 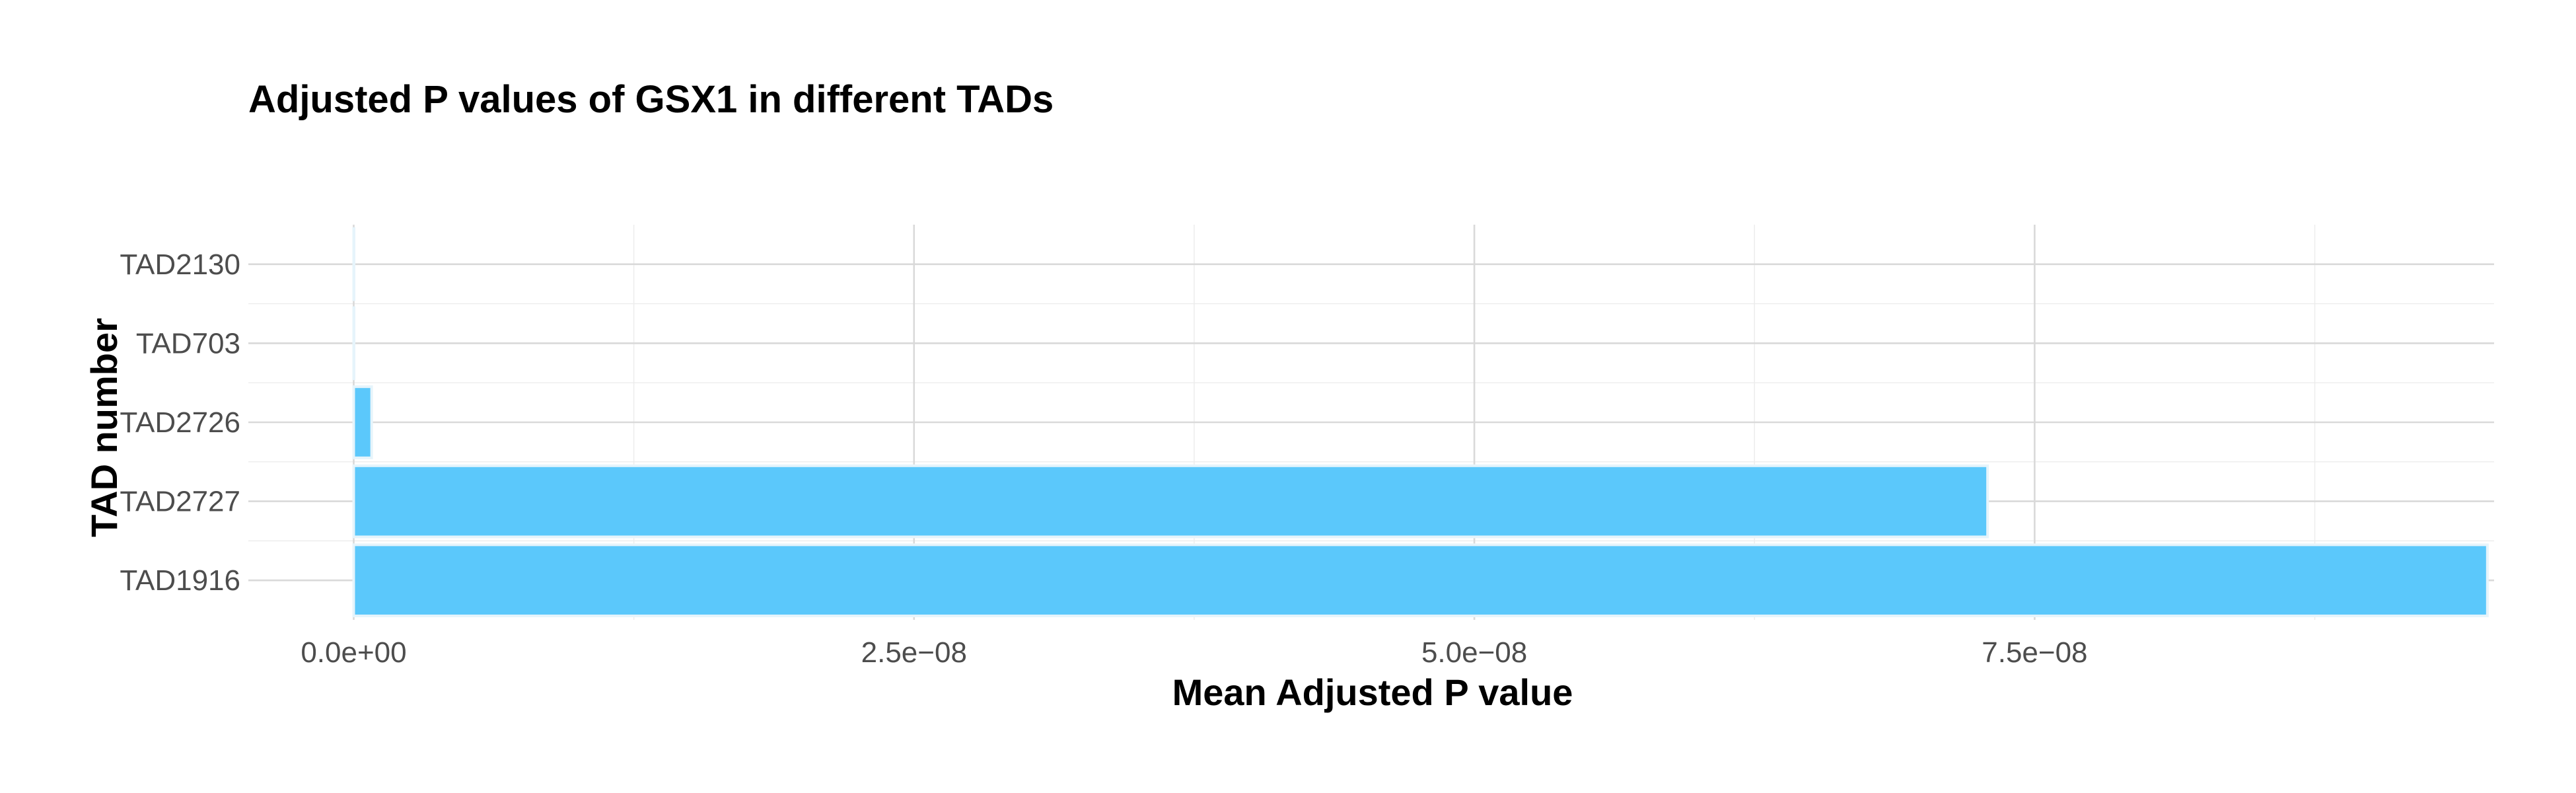 I want to click on x-tick-label: 0.0e+00, so click(x=354, y=652).